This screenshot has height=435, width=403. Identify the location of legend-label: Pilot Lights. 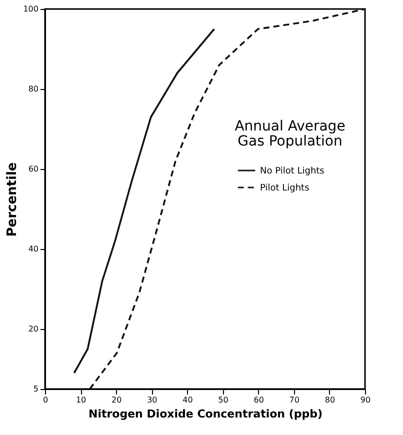
(285, 189).